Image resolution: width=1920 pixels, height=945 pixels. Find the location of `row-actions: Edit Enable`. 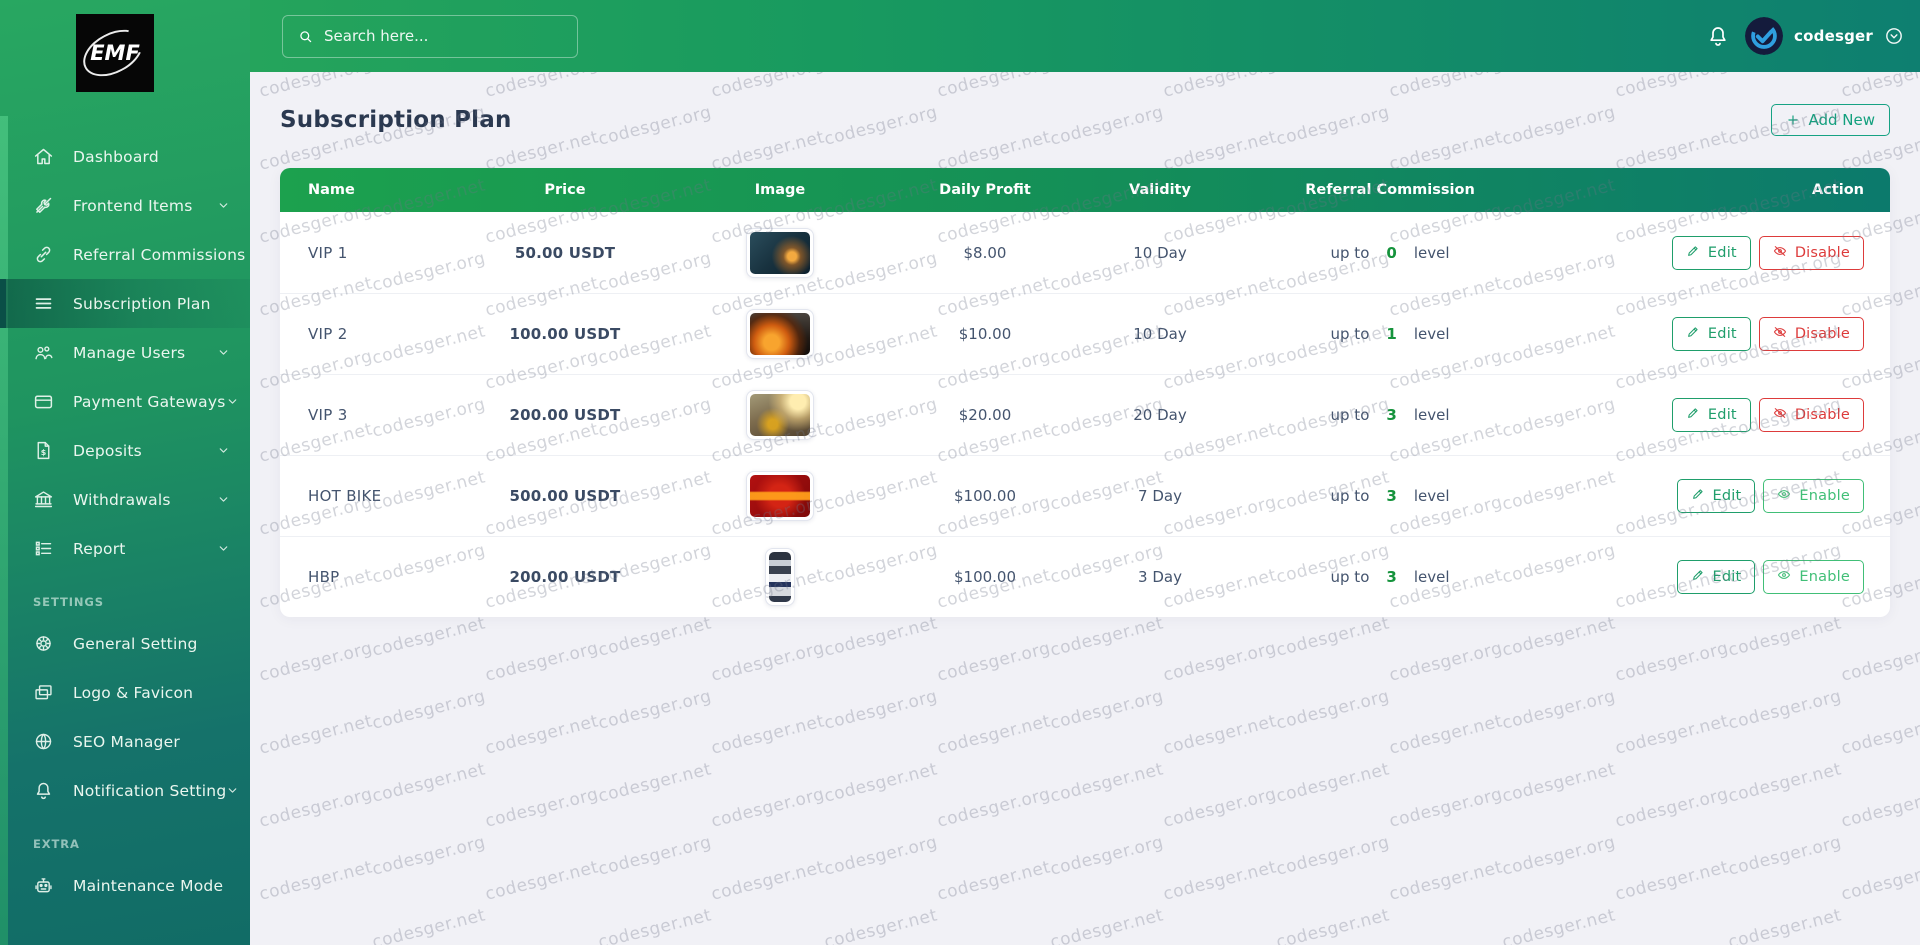

row-actions: Edit Enable is located at coordinates (1720, 577).